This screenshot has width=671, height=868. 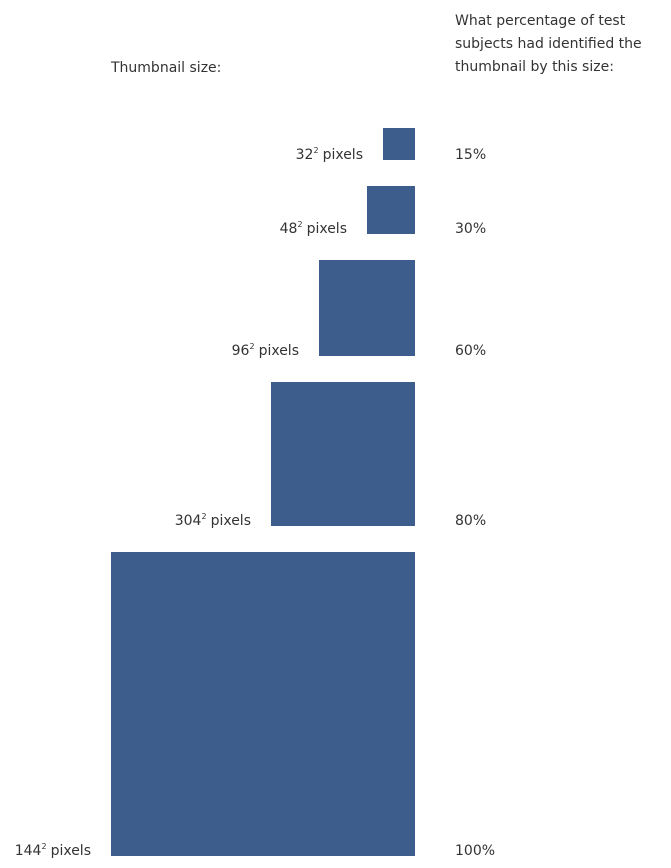 I want to click on percentage-label: 100%, so click(x=475, y=851).